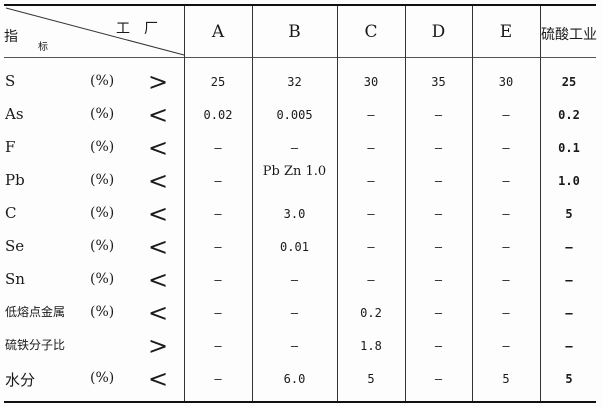 The height and width of the screenshot is (407, 603). What do you see at coordinates (218, 32) in the screenshot?
I see `column-header: A` at bounding box center [218, 32].